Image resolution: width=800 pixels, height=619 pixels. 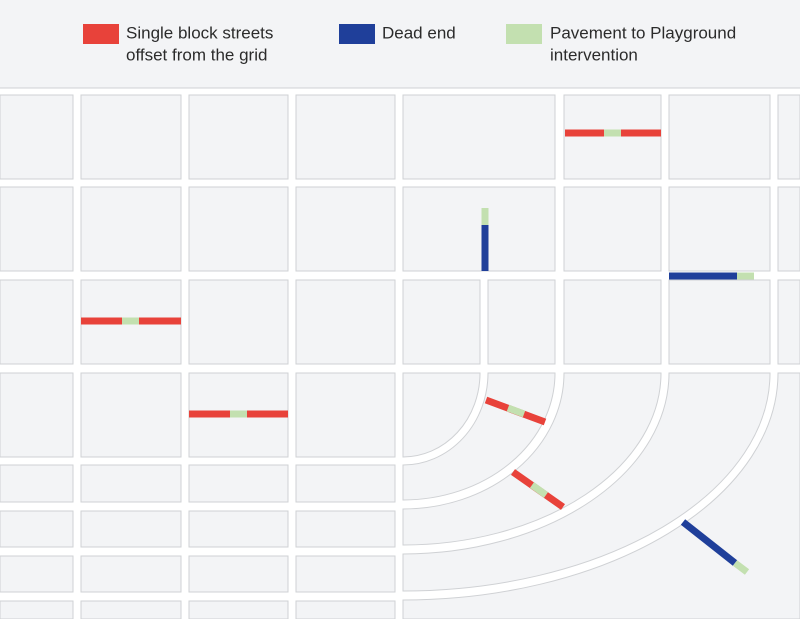 What do you see at coordinates (419, 32) in the screenshot?
I see `legend-label: Dead end` at bounding box center [419, 32].